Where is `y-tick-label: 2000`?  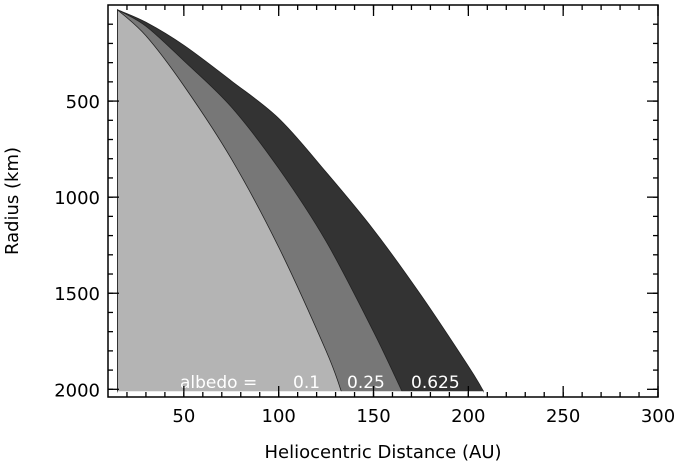 y-tick-label: 2000 is located at coordinates (77, 390).